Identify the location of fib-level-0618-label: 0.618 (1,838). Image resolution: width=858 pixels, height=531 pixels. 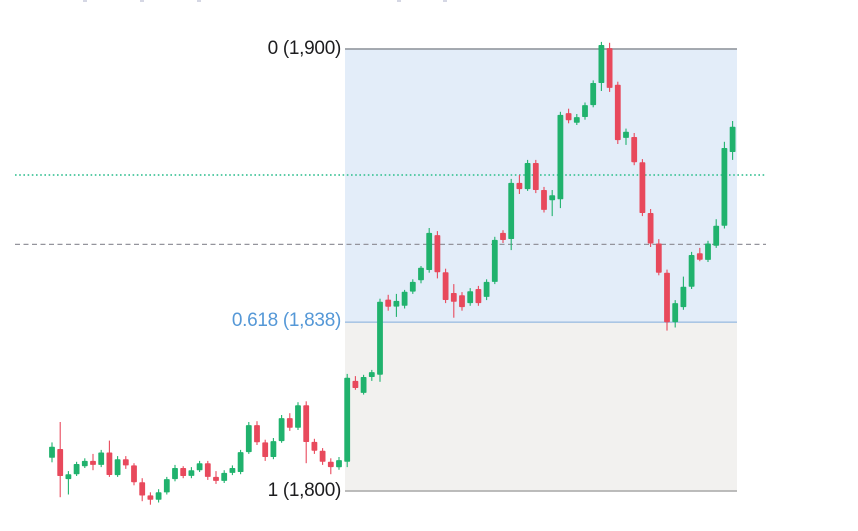
(286, 320).